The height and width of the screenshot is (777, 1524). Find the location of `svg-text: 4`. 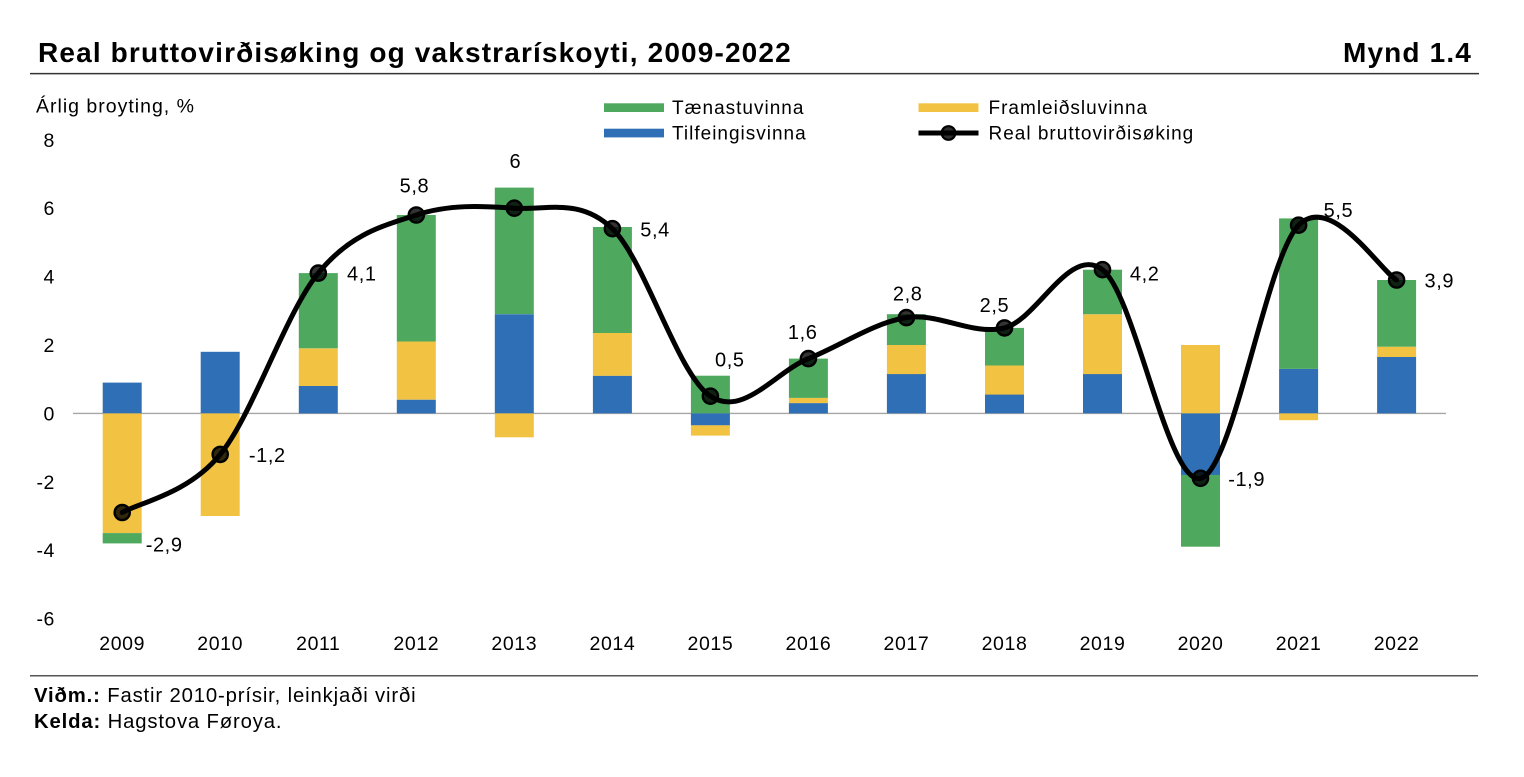

svg-text: 4 is located at coordinates (49, 278).